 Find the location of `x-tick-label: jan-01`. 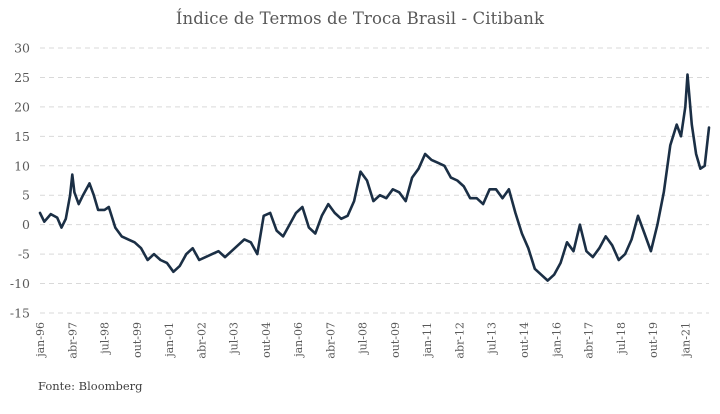

x-tick-label: jan-01 is located at coordinates (169, 340).